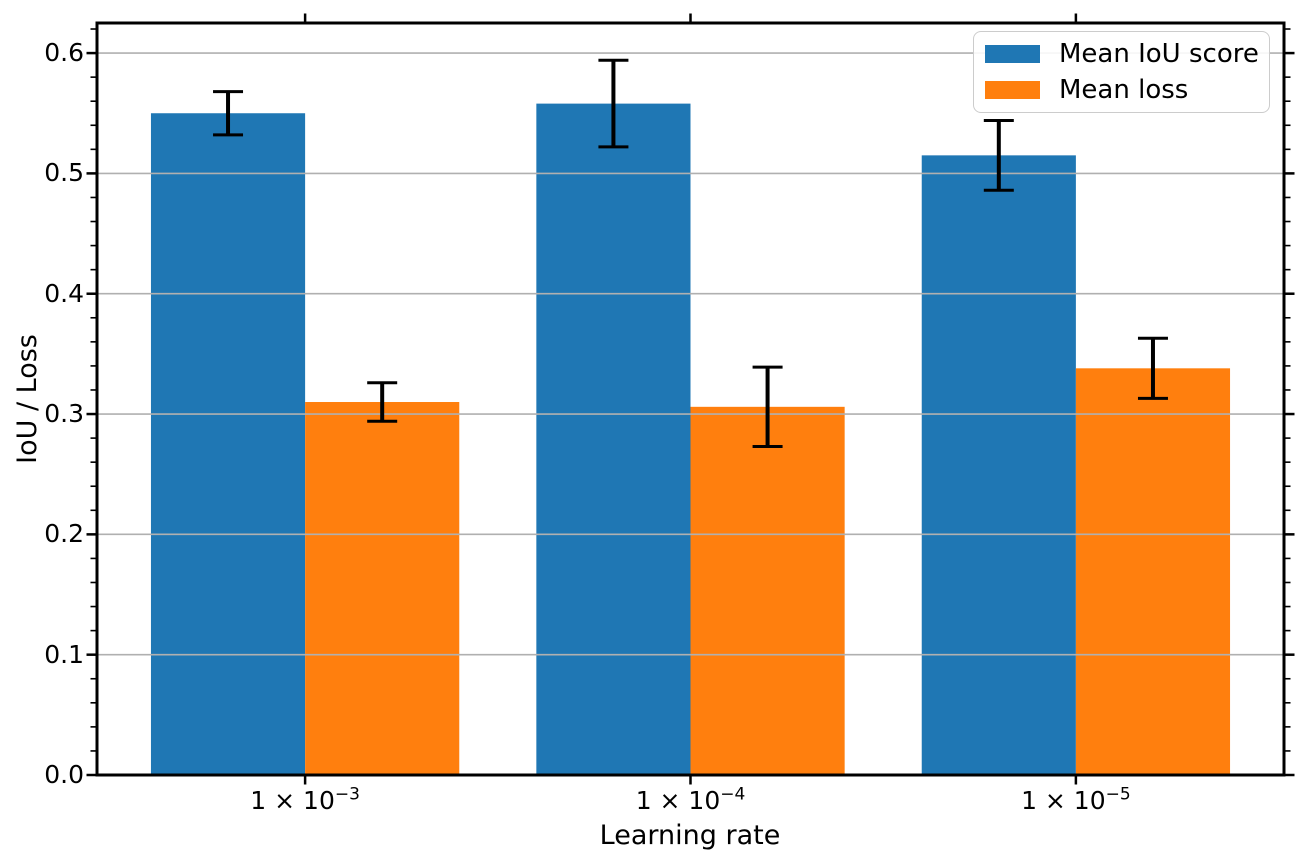 The image size is (1306, 862). What do you see at coordinates (64, 774) in the screenshot?
I see `y-tick-label: 0.0` at bounding box center [64, 774].